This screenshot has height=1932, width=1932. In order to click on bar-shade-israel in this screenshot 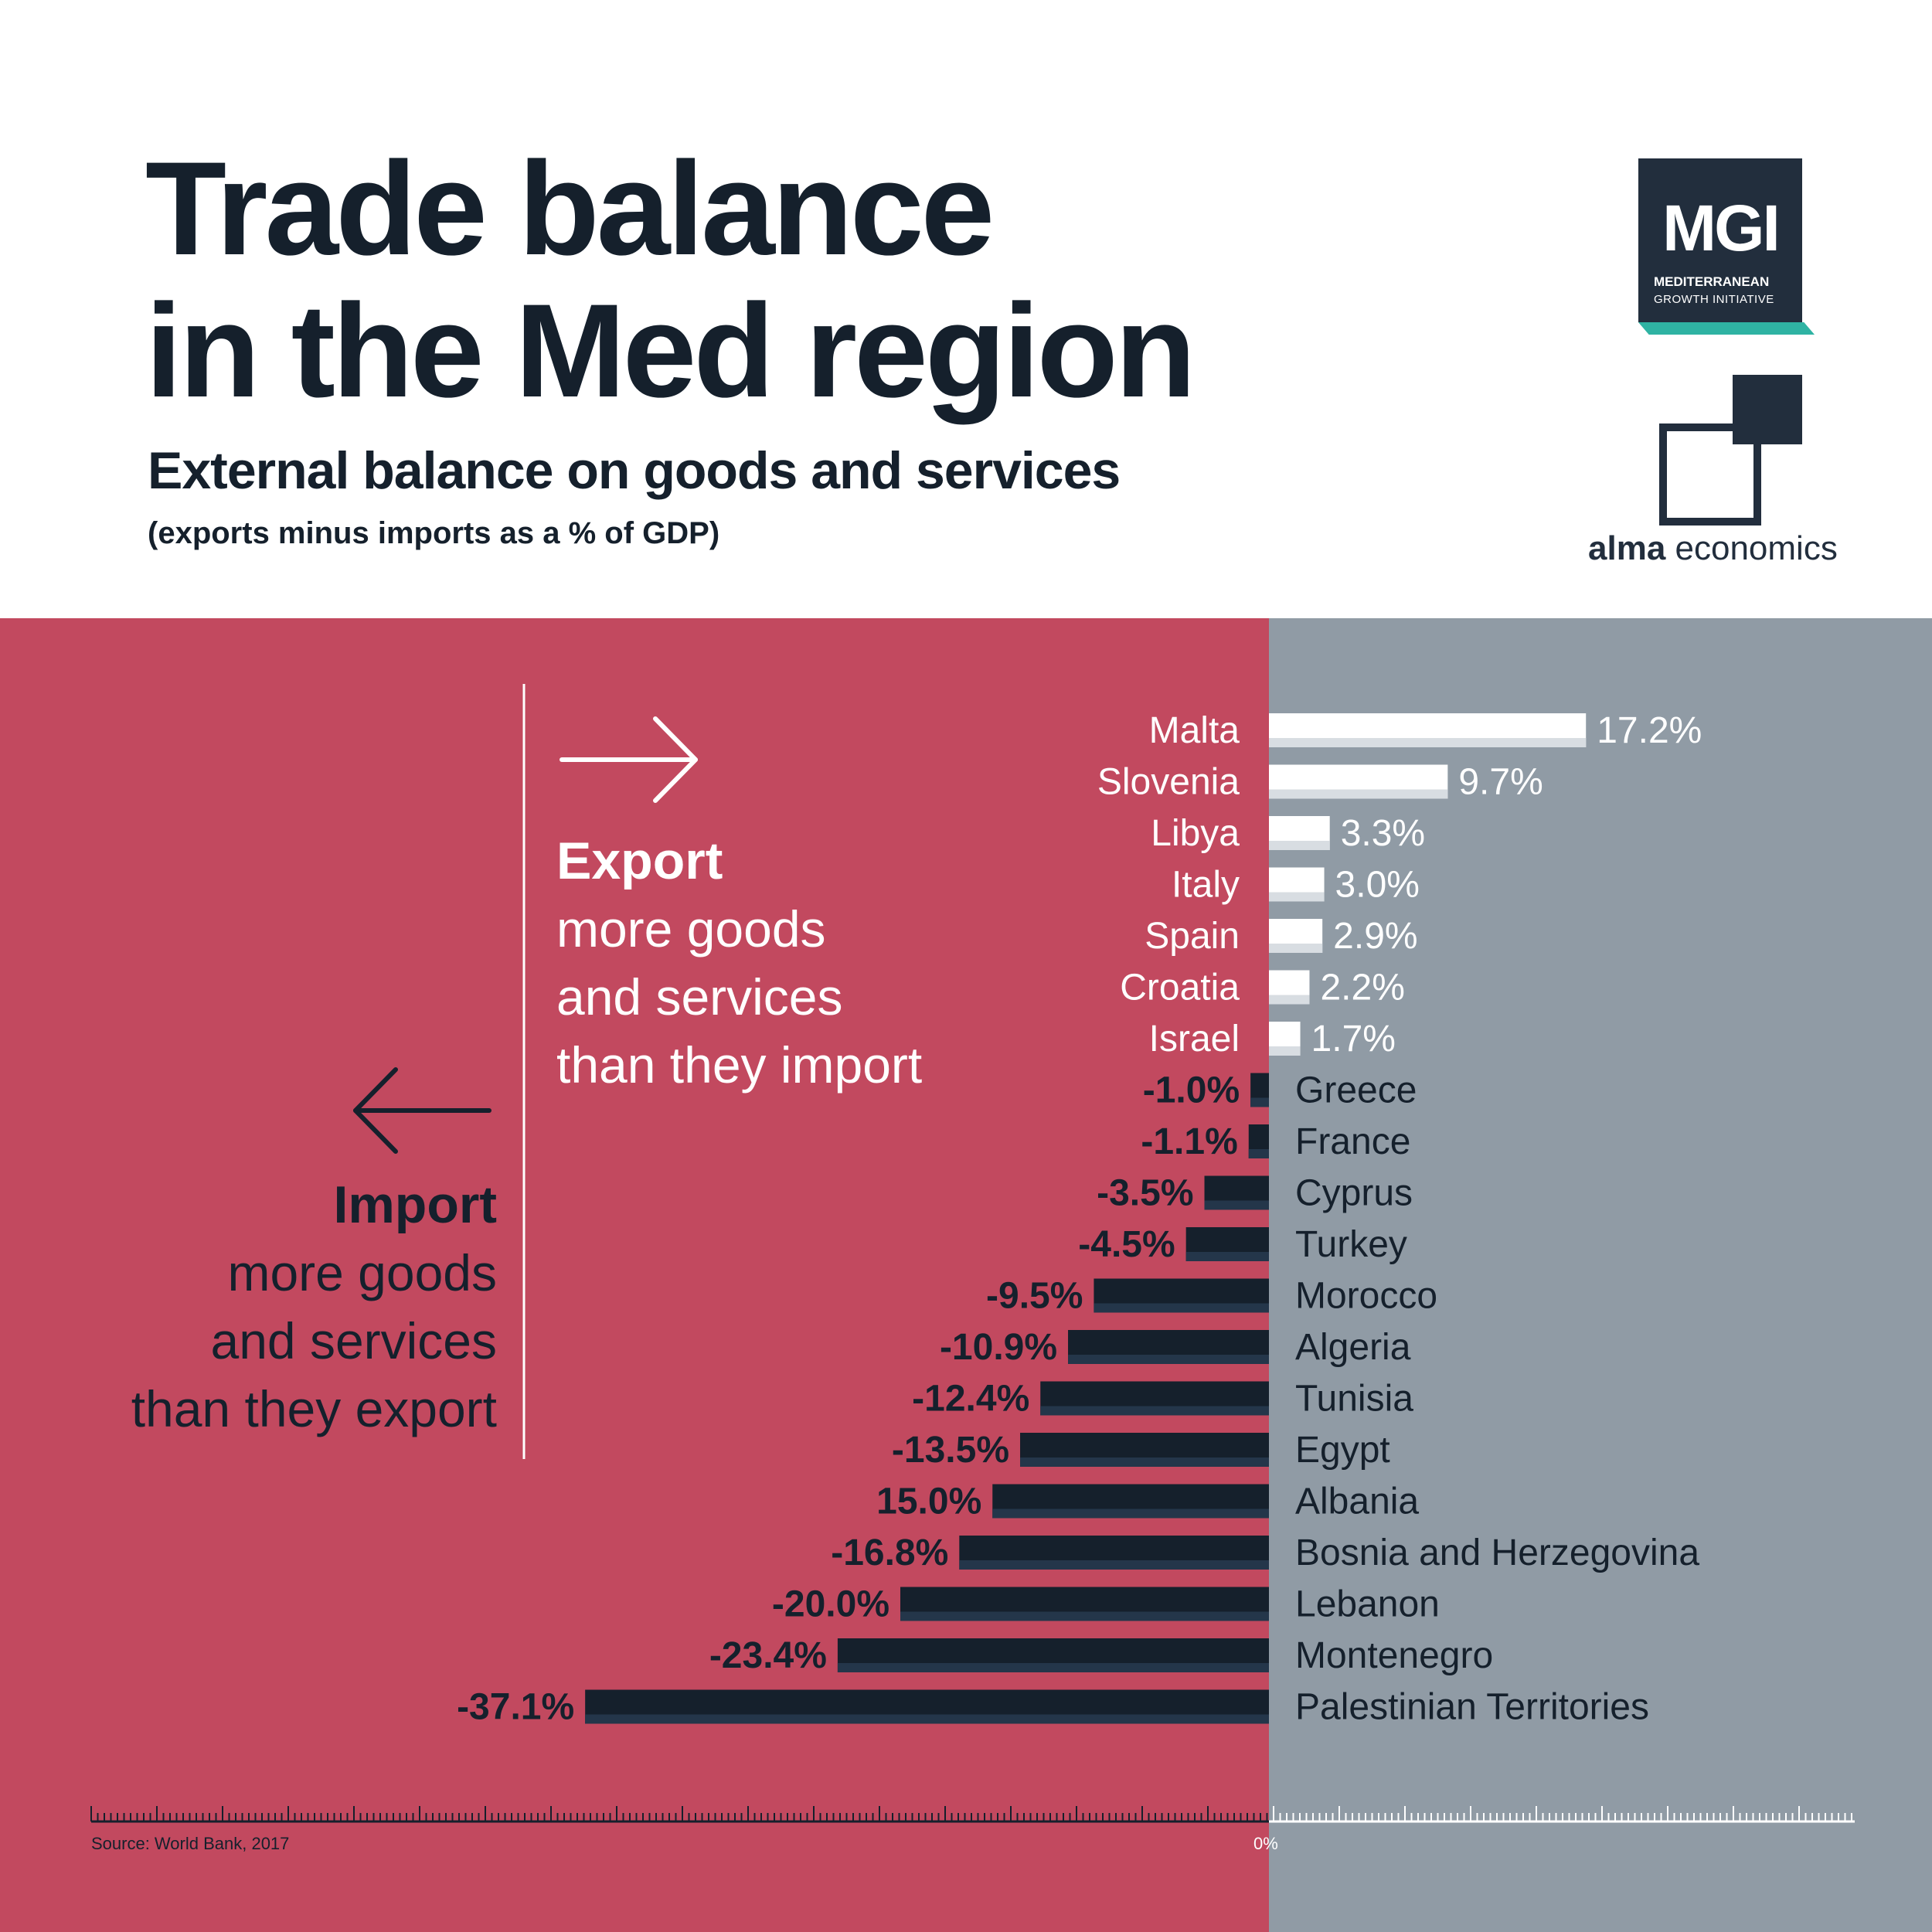, I will do `click(1285, 1051)`.